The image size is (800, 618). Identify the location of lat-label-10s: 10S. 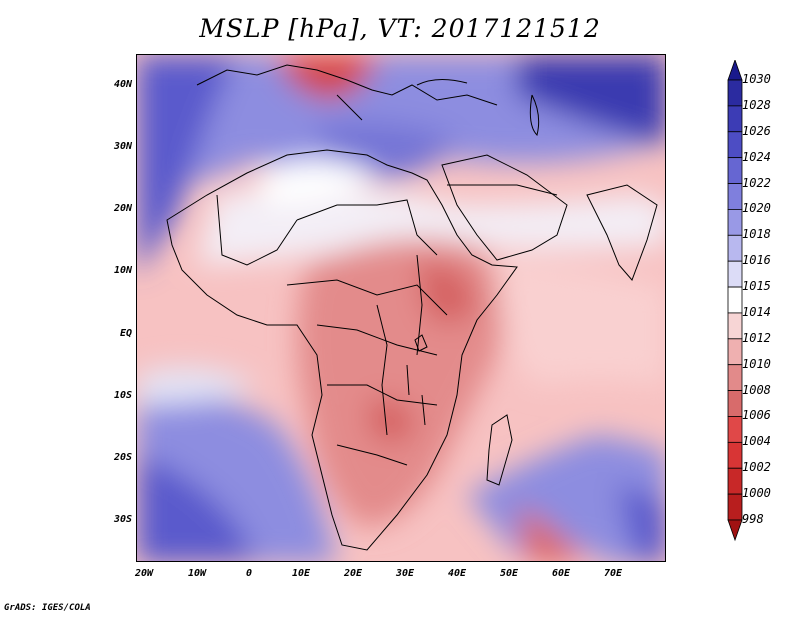
(122, 395).